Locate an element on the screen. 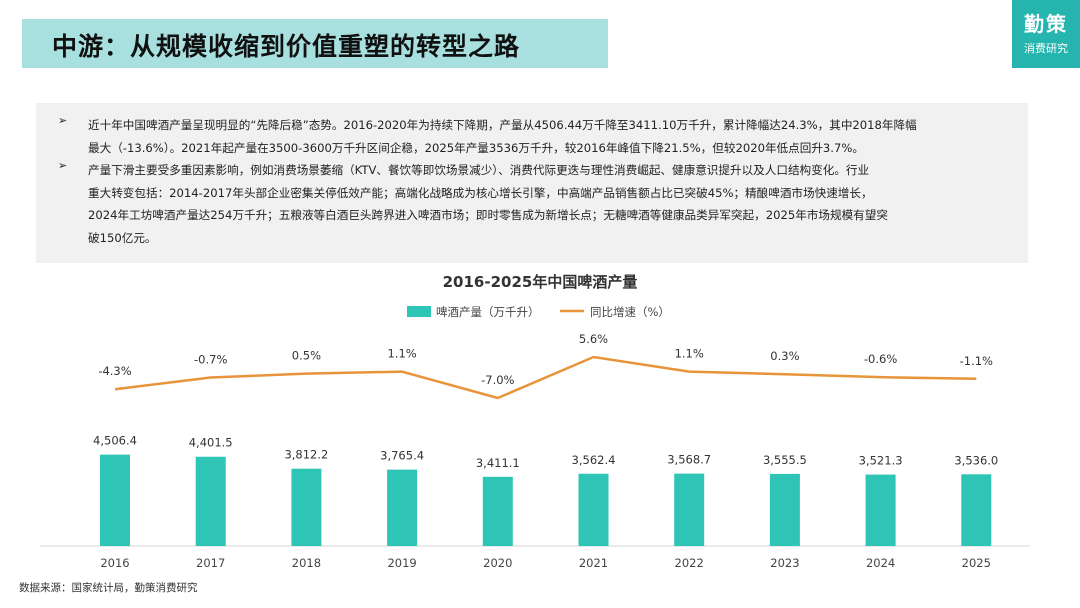  bar-value-label: 4,401.5 is located at coordinates (211, 443).